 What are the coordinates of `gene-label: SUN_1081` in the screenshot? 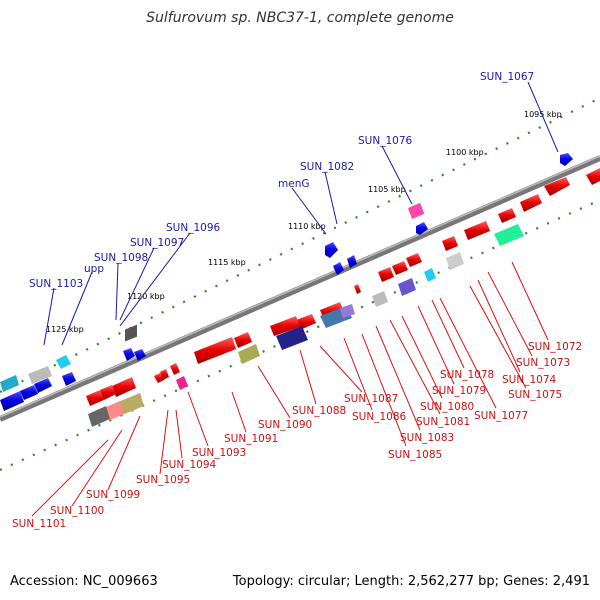 It's located at (443, 422).